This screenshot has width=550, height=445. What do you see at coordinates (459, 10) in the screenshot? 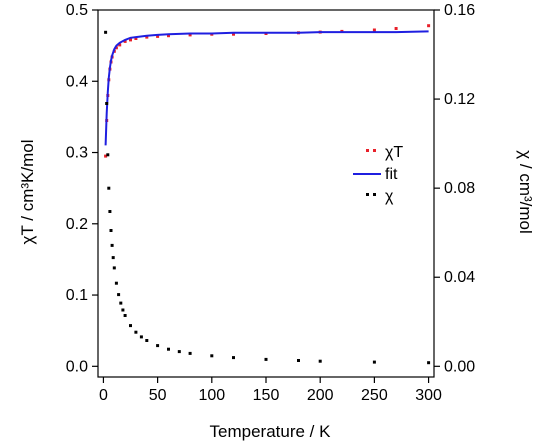
I see `y-right-tick-label: 0.16` at bounding box center [459, 10].